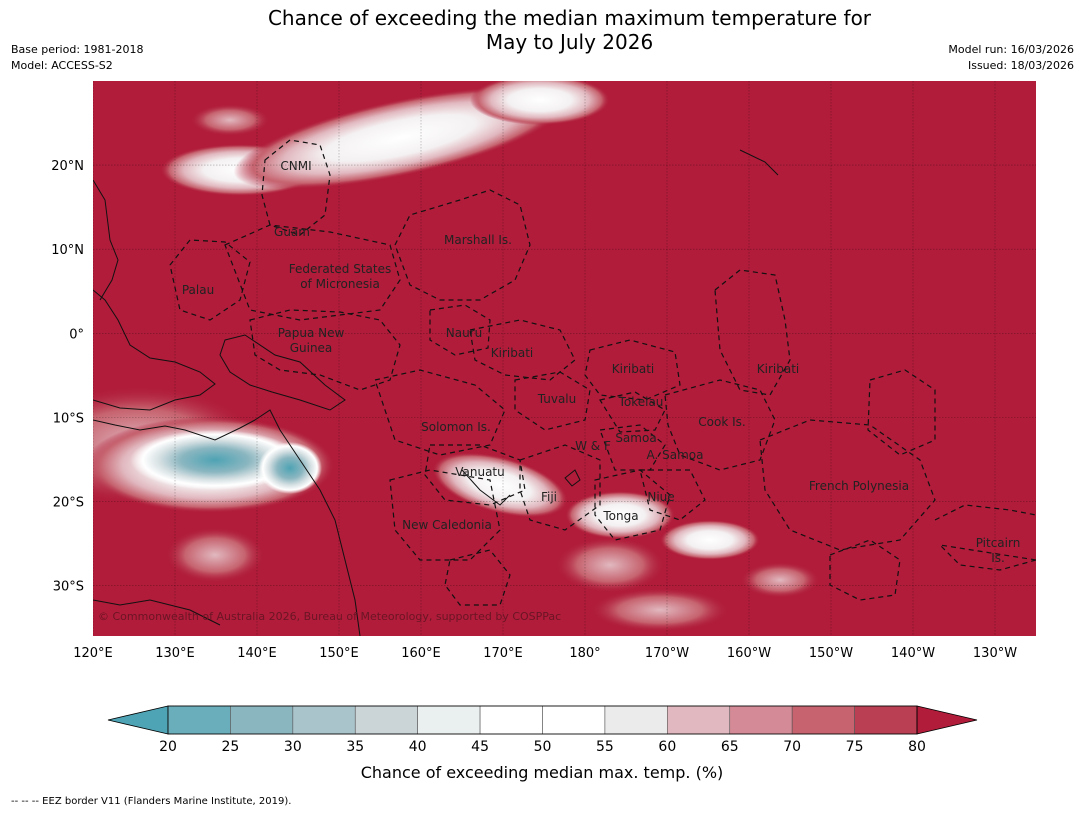 The width and height of the screenshot is (1085, 816). What do you see at coordinates (632, 412) in the screenshot?
I see `eez-border-tokelau` at bounding box center [632, 412].